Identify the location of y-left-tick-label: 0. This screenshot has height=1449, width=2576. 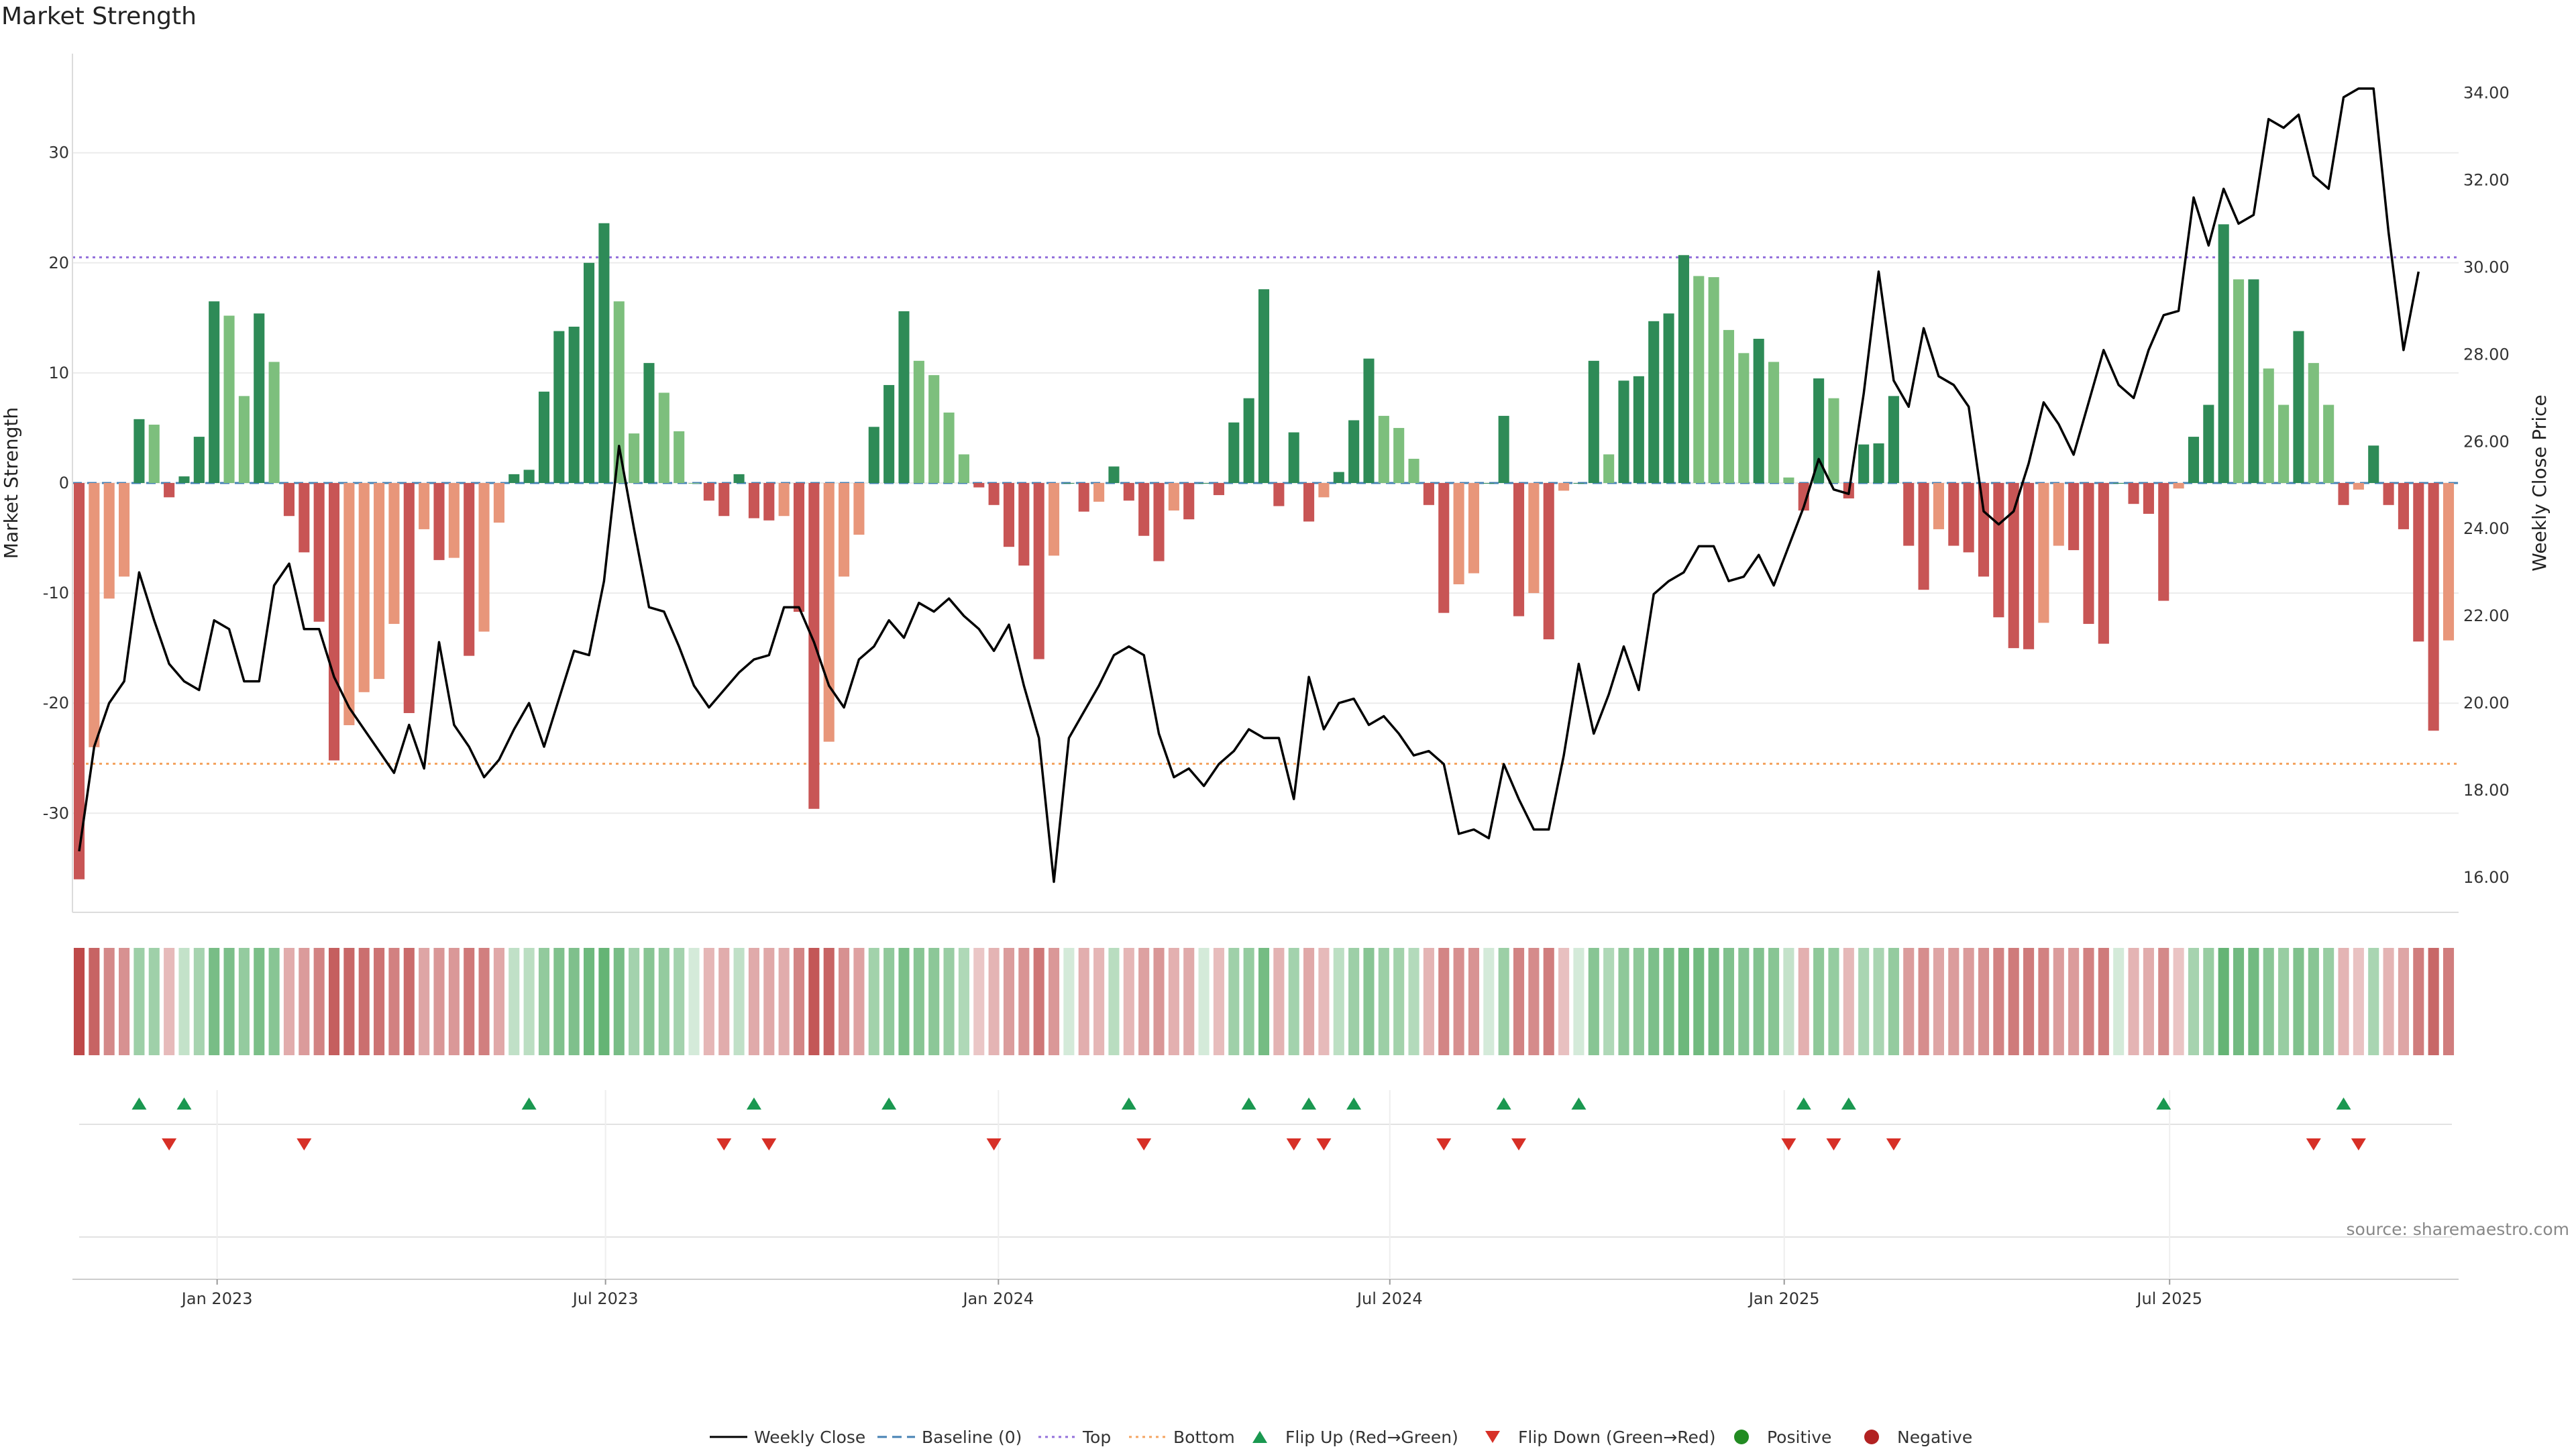
(64, 483).